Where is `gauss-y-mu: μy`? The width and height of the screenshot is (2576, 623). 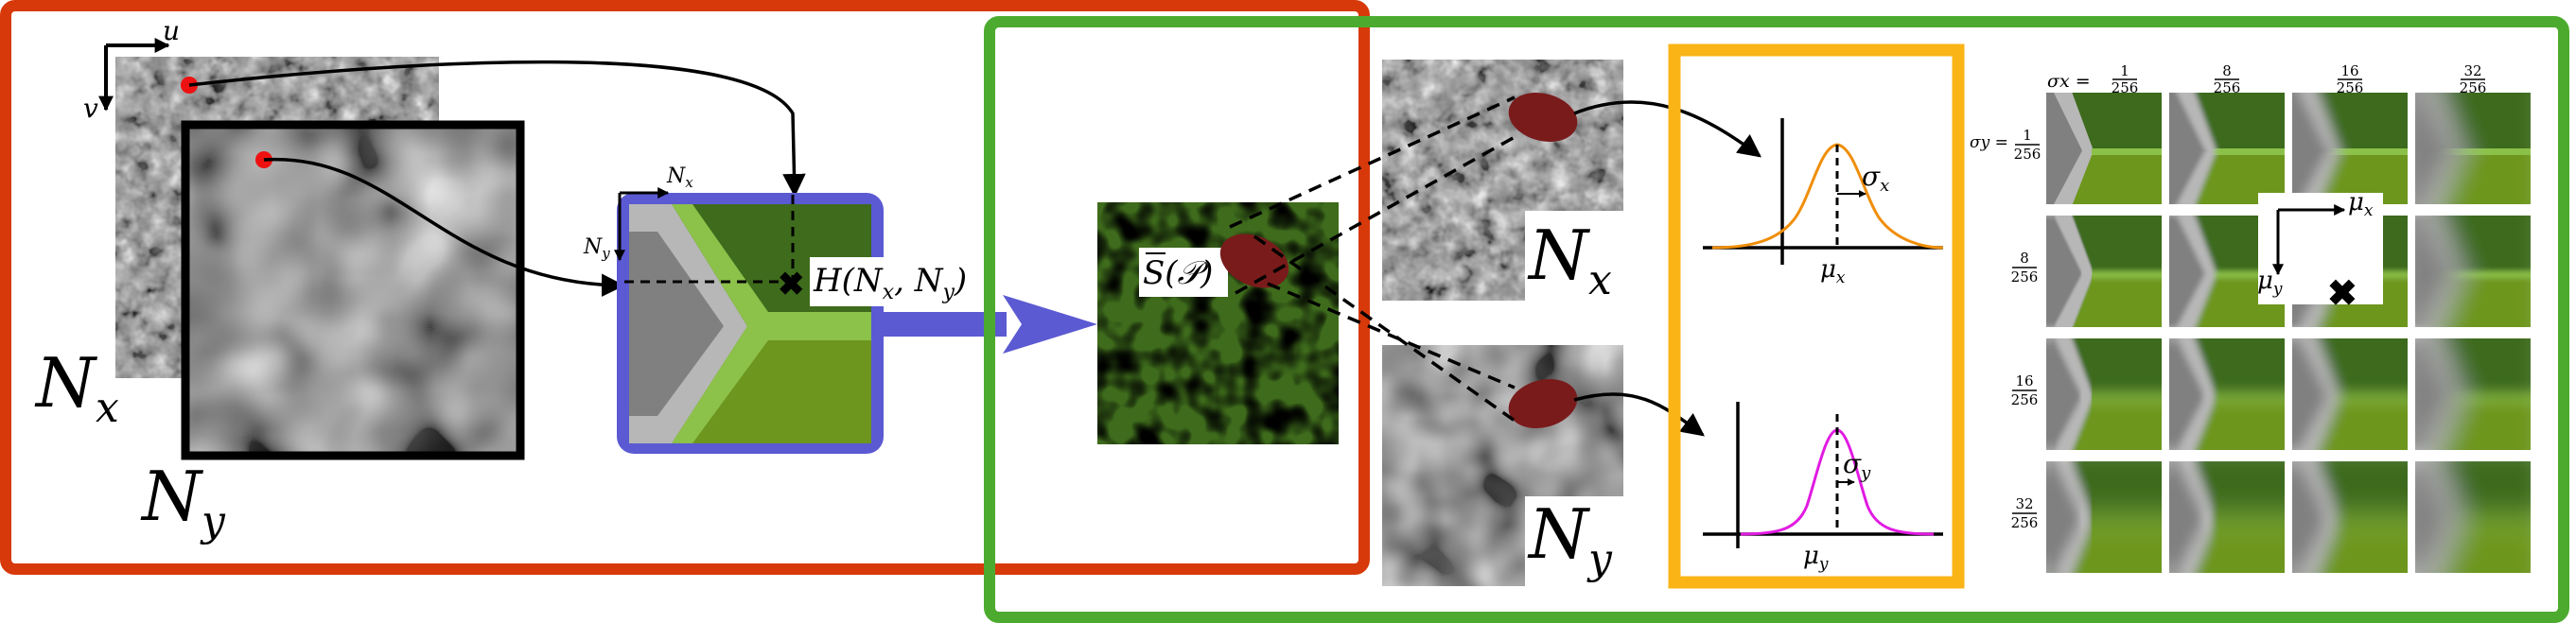 gauss-y-mu: μy is located at coordinates (1816, 558).